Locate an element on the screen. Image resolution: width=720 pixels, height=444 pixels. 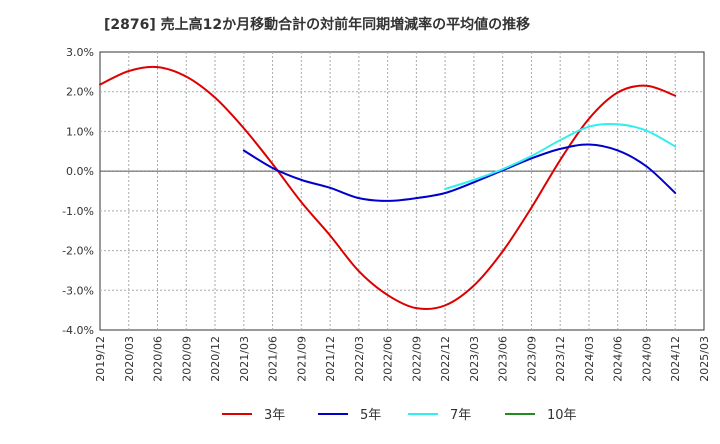
x-tick-label: 2021/03 is located at coordinates (244, 359).